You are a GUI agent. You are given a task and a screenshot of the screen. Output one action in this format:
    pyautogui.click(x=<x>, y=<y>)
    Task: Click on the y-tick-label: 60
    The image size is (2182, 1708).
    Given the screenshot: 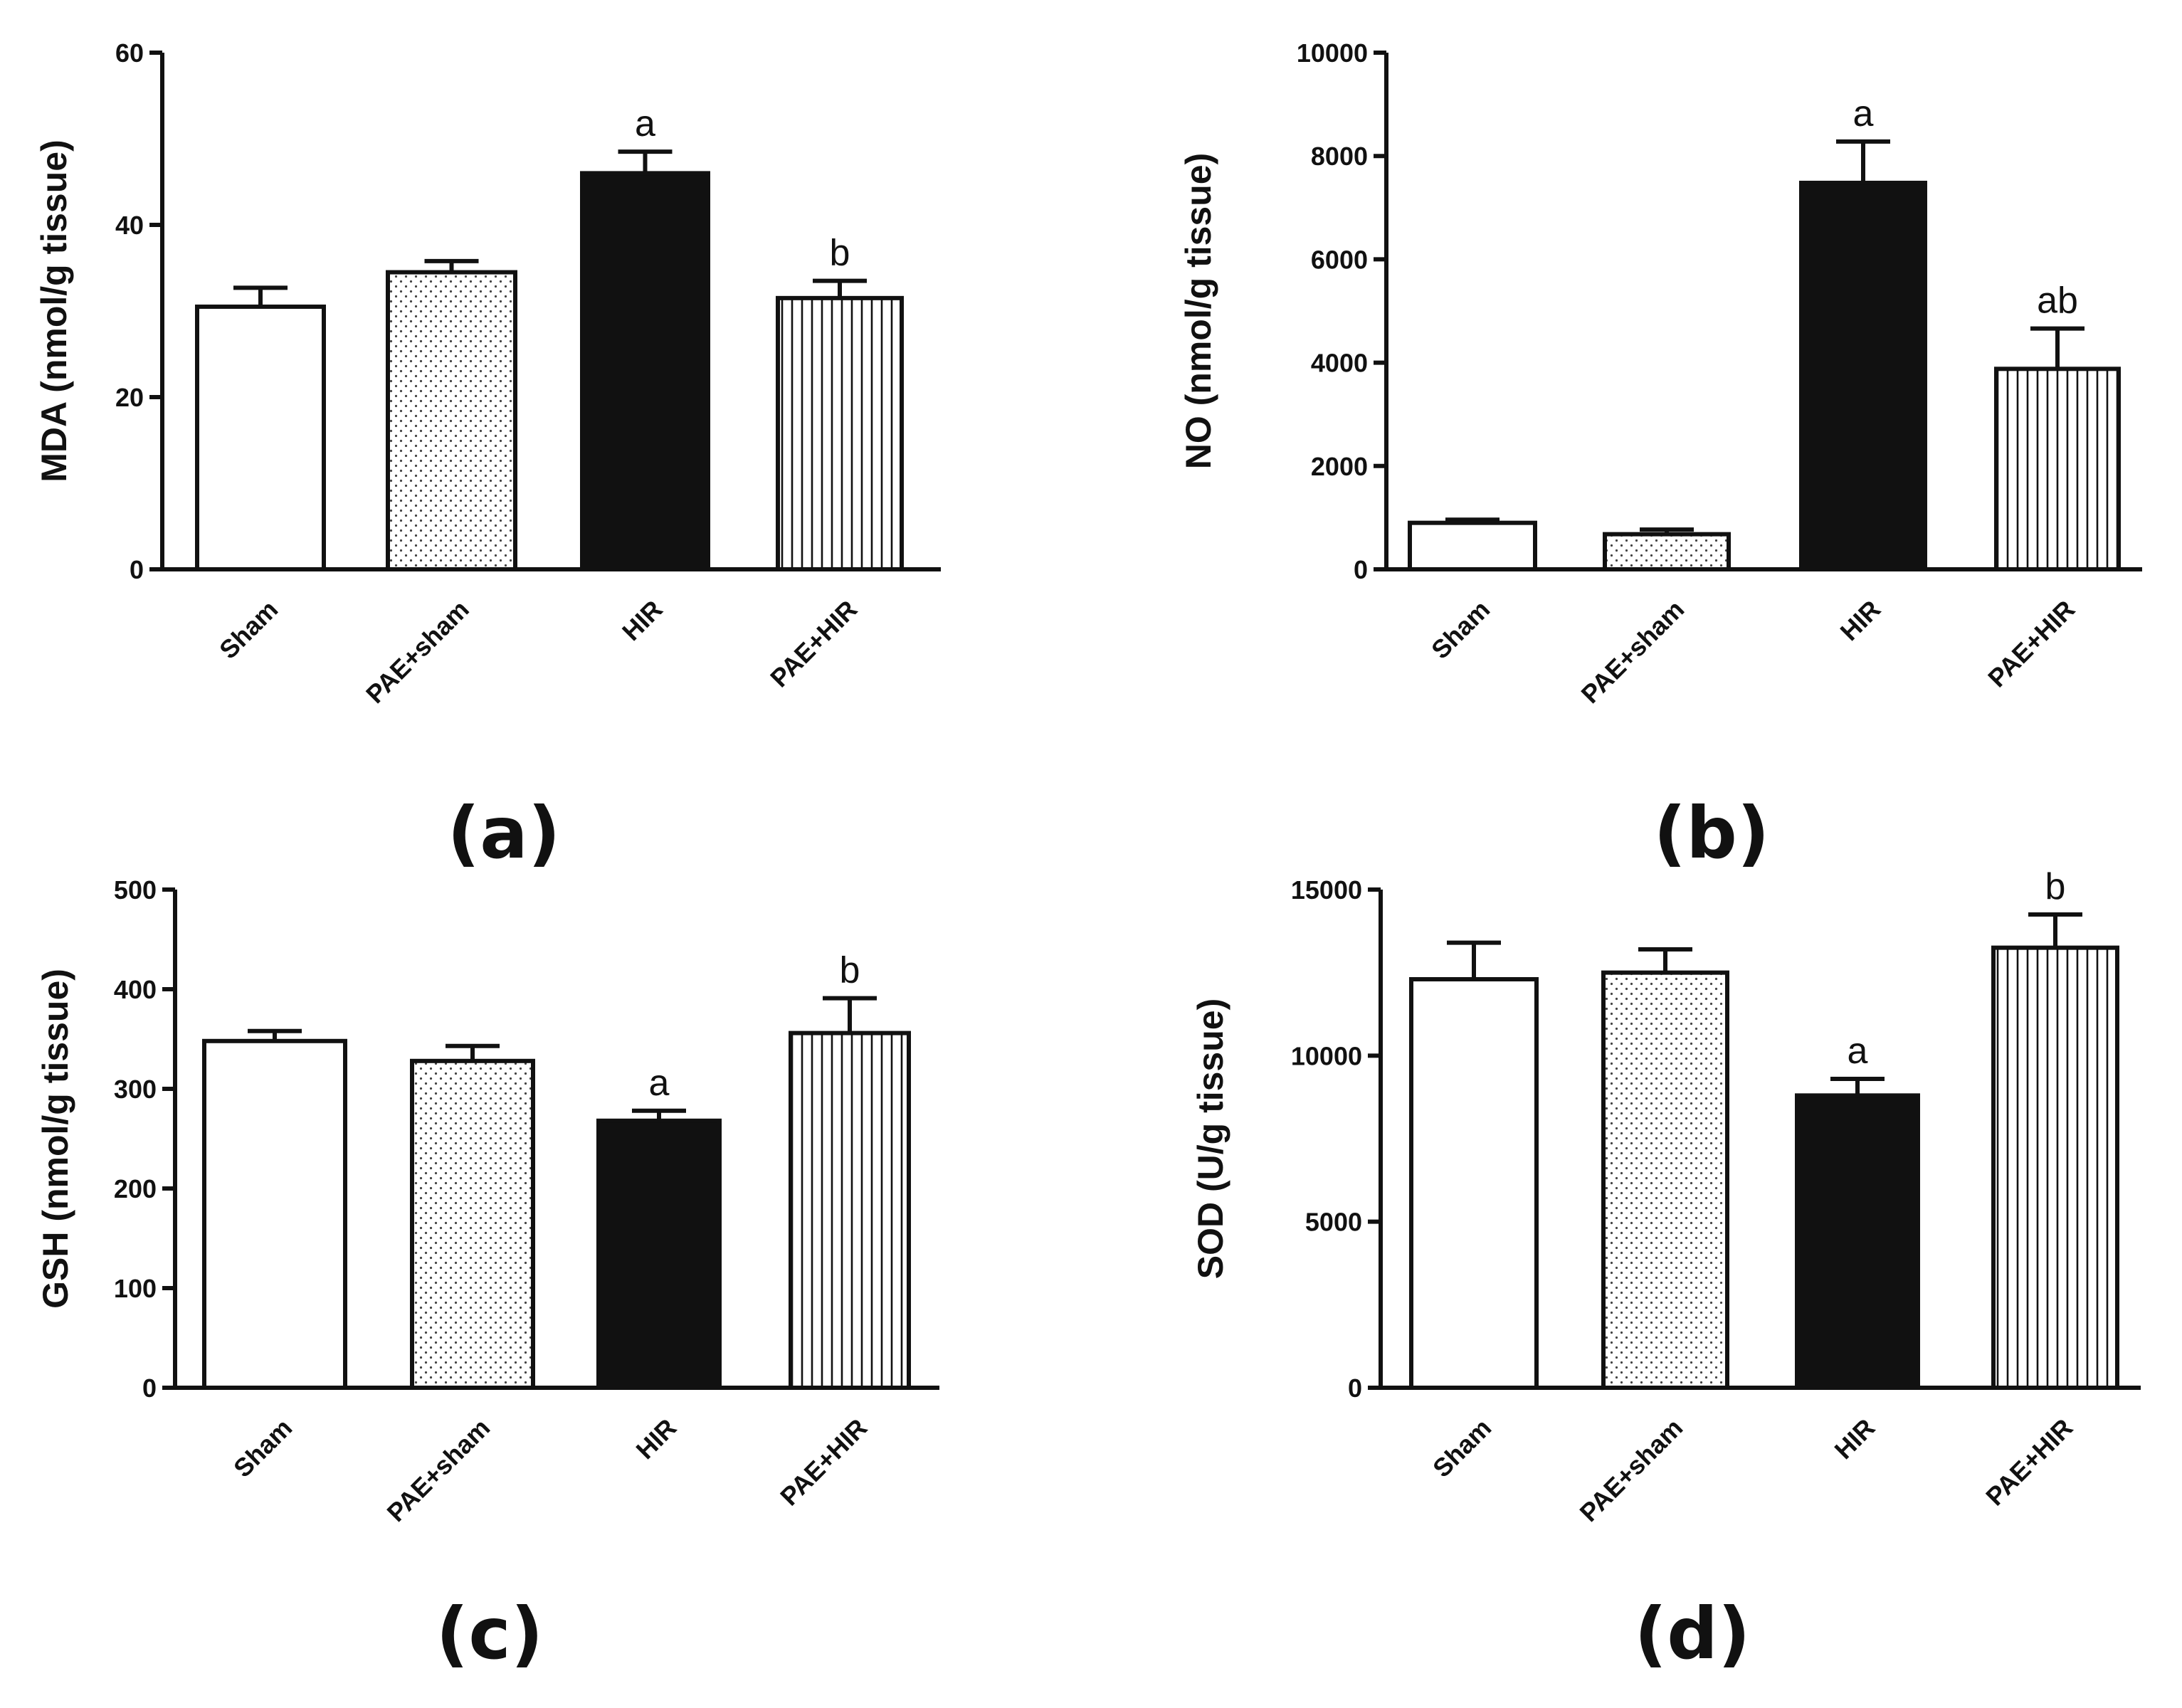 What is the action you would take?
    pyautogui.click(x=129, y=53)
    